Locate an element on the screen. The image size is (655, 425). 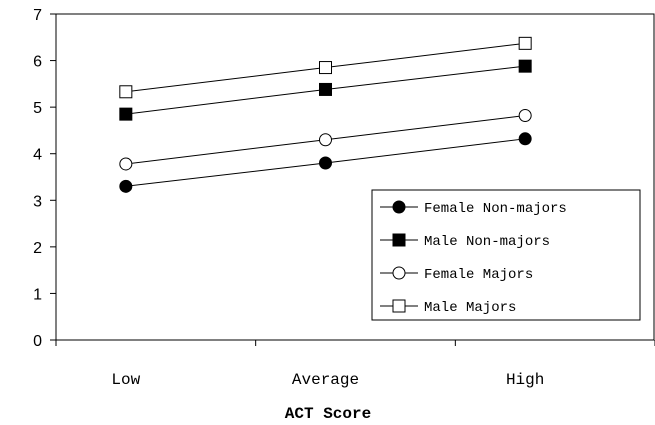
x-axis-title: ACT Score is located at coordinates (328, 414).